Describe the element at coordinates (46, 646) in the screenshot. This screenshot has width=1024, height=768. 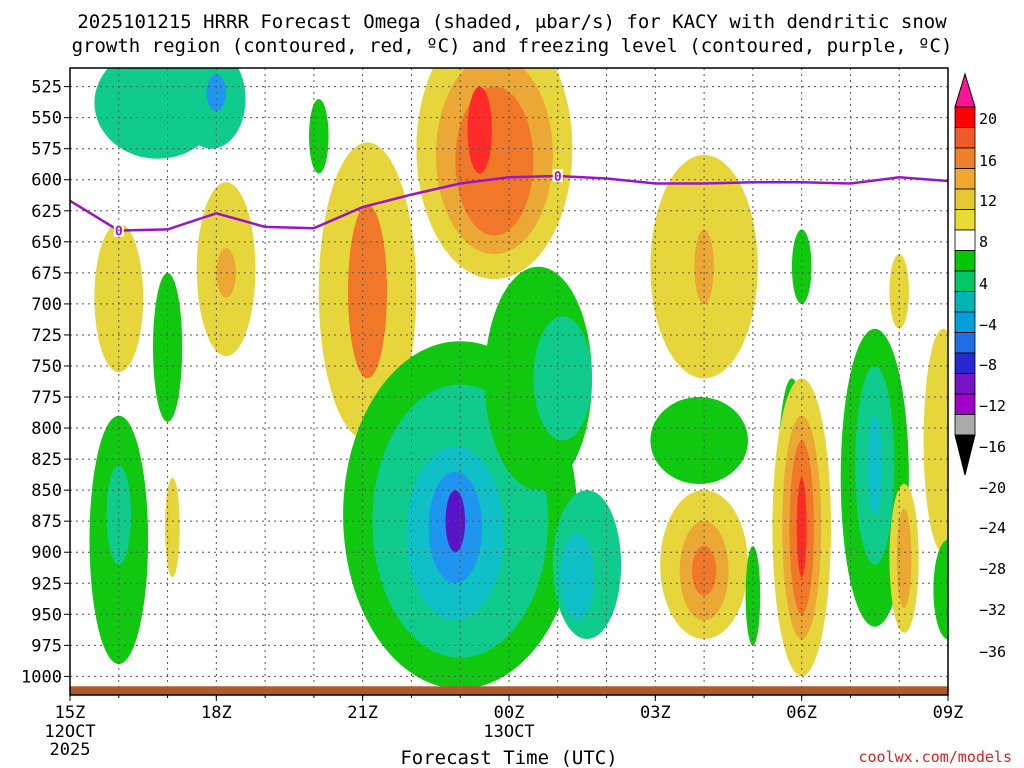
I see `y-tick-label: 975` at that location.